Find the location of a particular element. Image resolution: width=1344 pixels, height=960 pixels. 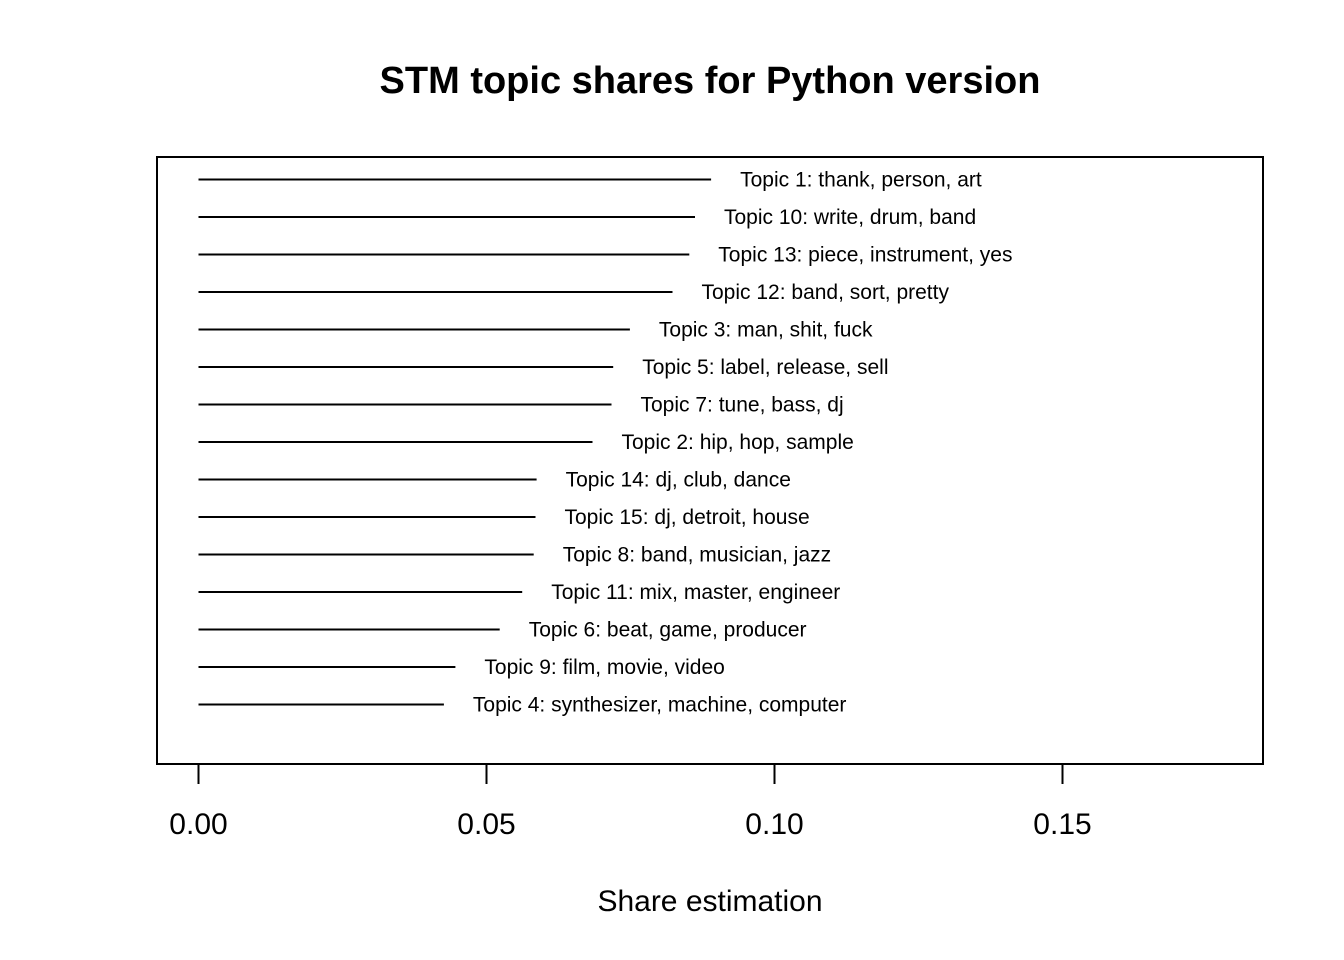

topic-label-3: Topic 13: piece, instrument, yes is located at coordinates (865, 255).